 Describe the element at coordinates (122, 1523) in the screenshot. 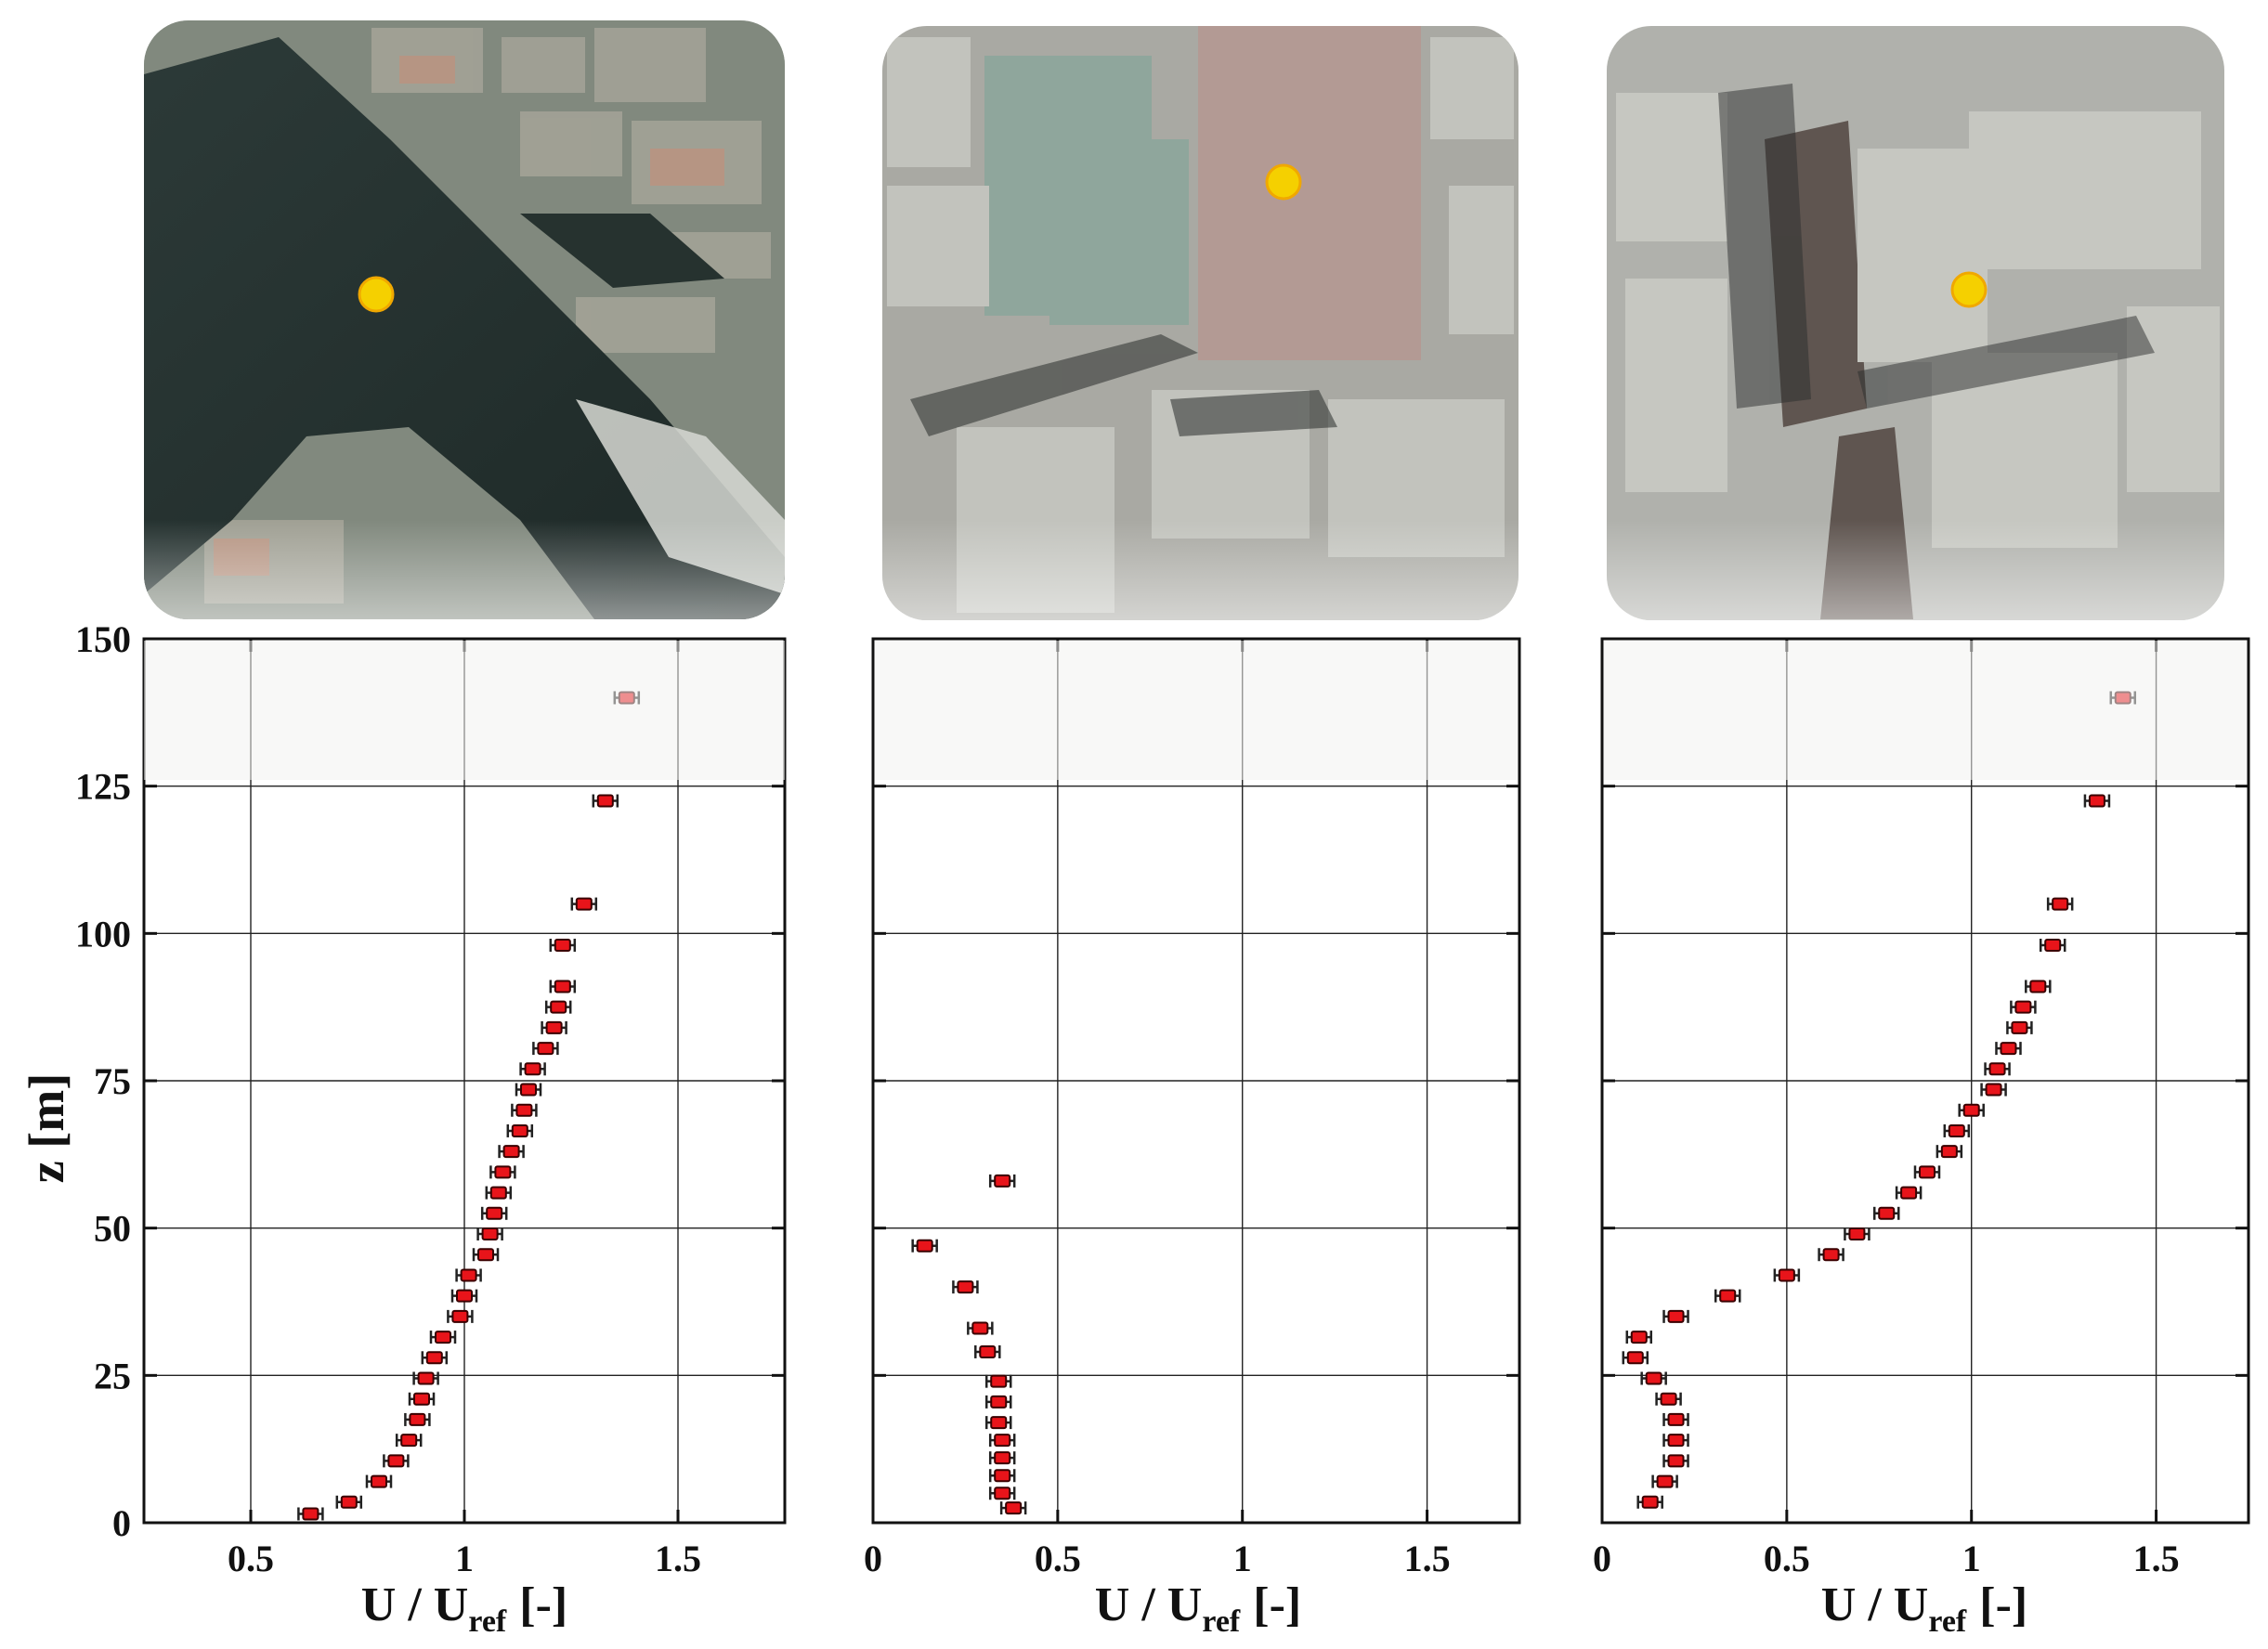

I see `y-tick-label: 0` at that location.